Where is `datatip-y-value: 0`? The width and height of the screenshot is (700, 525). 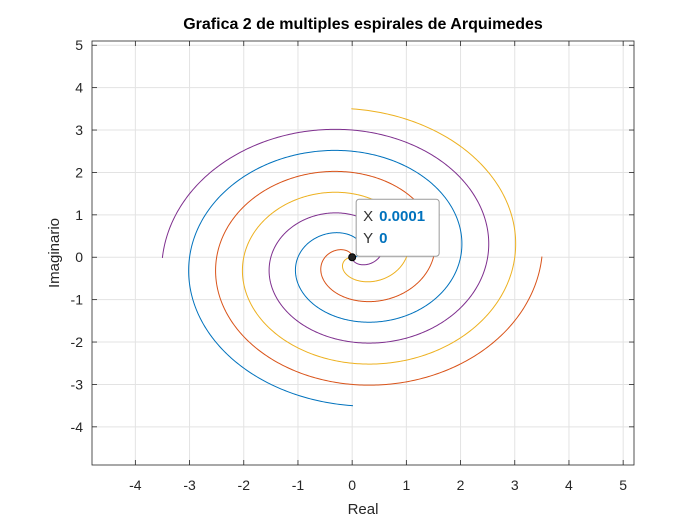
datatip-y-value: 0 is located at coordinates (383, 238).